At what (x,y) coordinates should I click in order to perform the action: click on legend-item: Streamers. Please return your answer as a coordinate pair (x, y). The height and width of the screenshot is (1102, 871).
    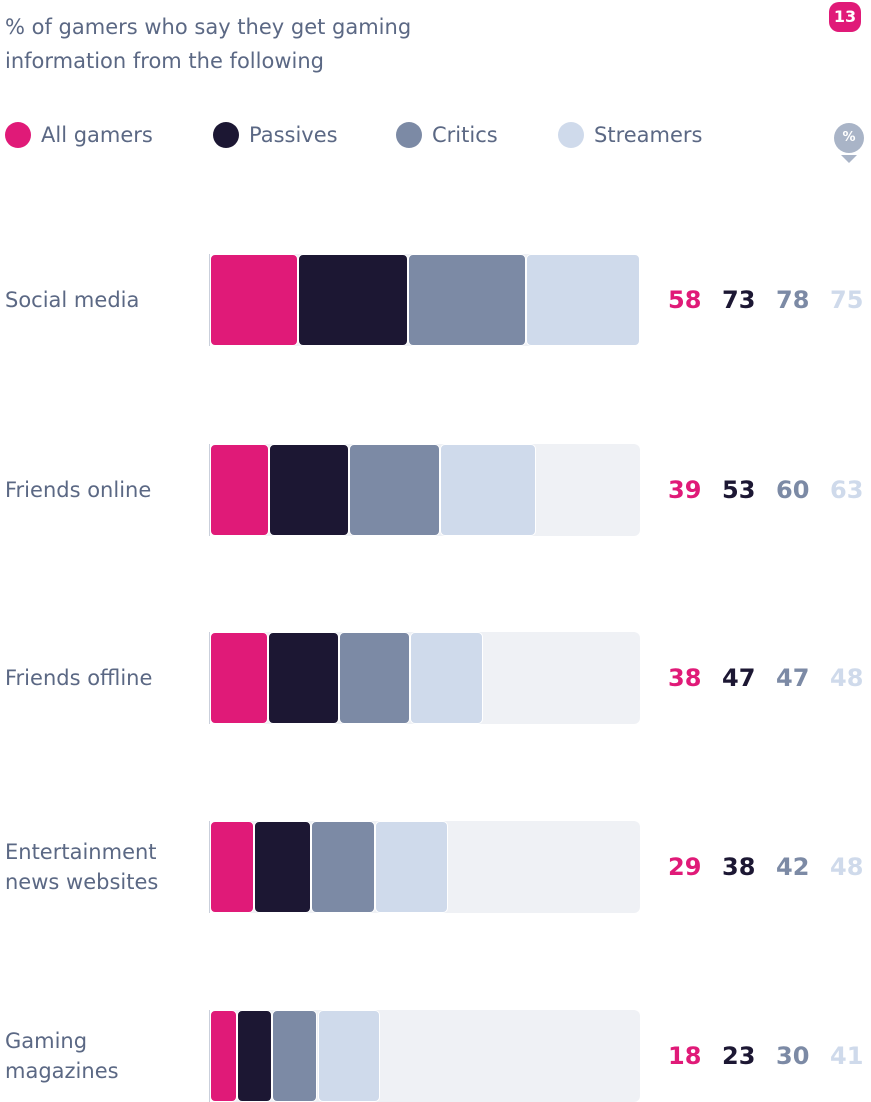
    Looking at the image, I should click on (630, 135).